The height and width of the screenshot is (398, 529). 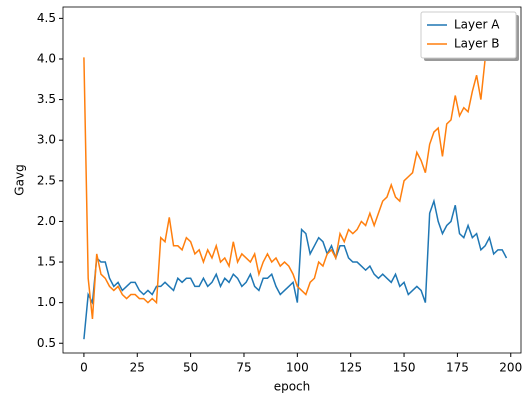 What do you see at coordinates (292, 387) in the screenshot?
I see `x-axis-label: epoch` at bounding box center [292, 387].